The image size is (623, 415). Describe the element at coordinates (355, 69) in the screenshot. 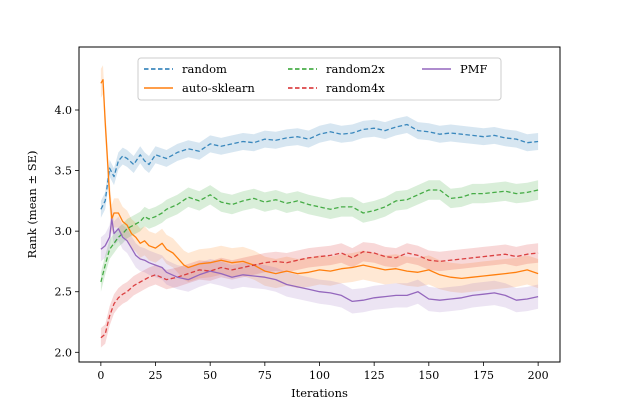

I see `legend-label-random2x: random2x` at that location.